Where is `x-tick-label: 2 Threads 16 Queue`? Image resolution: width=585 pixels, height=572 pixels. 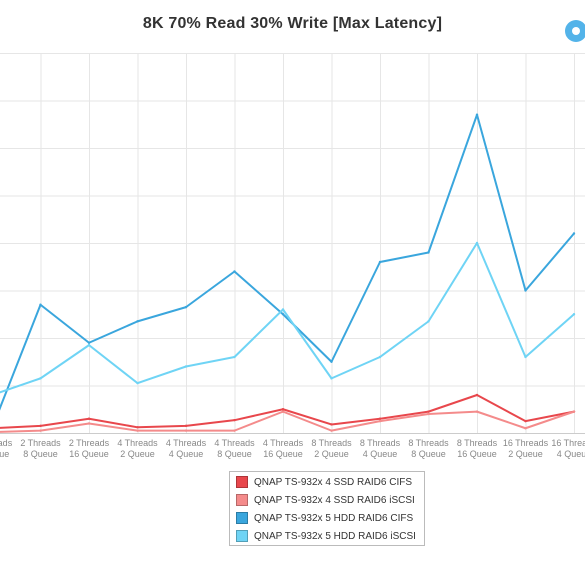 x-tick-label: 2 Threads 16 Queue is located at coordinates (89, 448).